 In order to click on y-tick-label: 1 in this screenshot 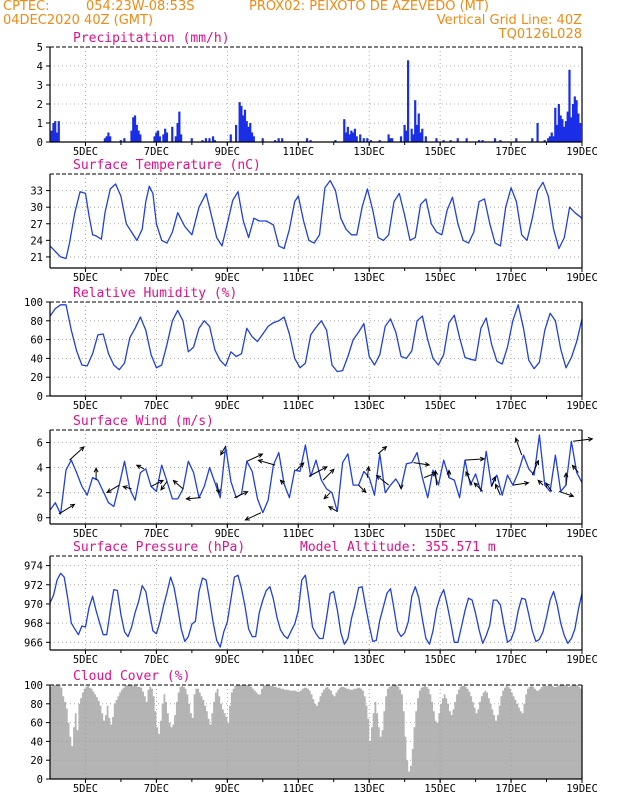, I will do `click(40, 124)`.